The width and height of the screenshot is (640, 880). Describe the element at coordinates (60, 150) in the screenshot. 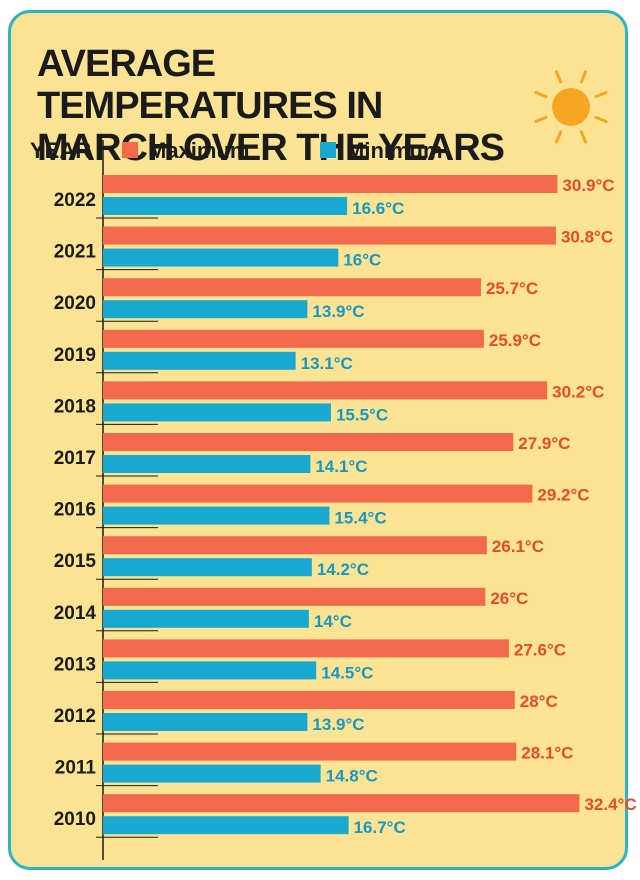

I see `year-column-header: YEAR` at that location.